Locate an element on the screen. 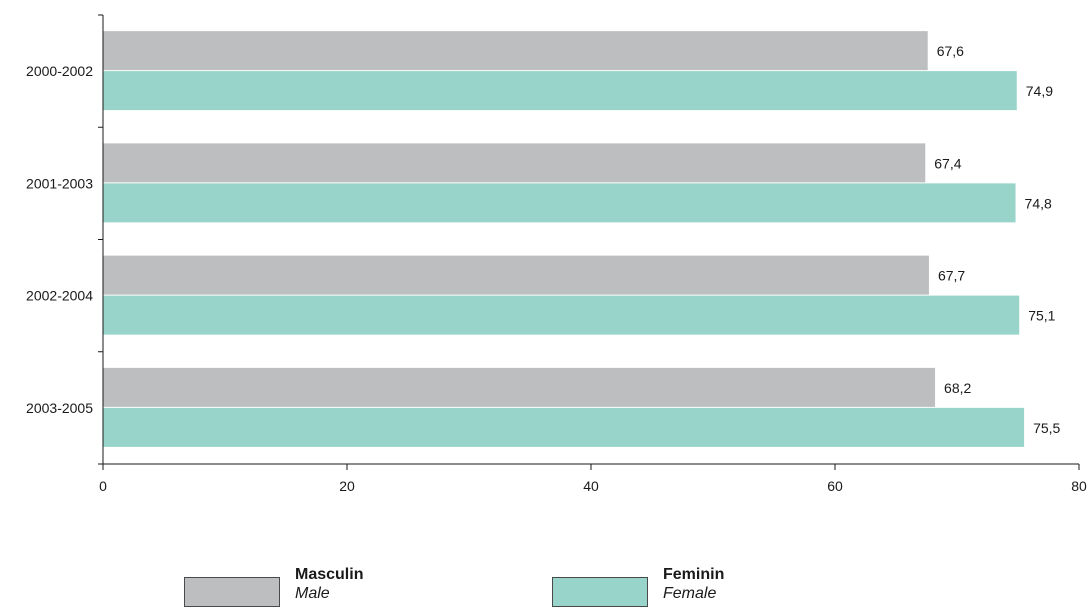 The image size is (1091, 610). x-tick-label-0: 0 is located at coordinates (103, 486).